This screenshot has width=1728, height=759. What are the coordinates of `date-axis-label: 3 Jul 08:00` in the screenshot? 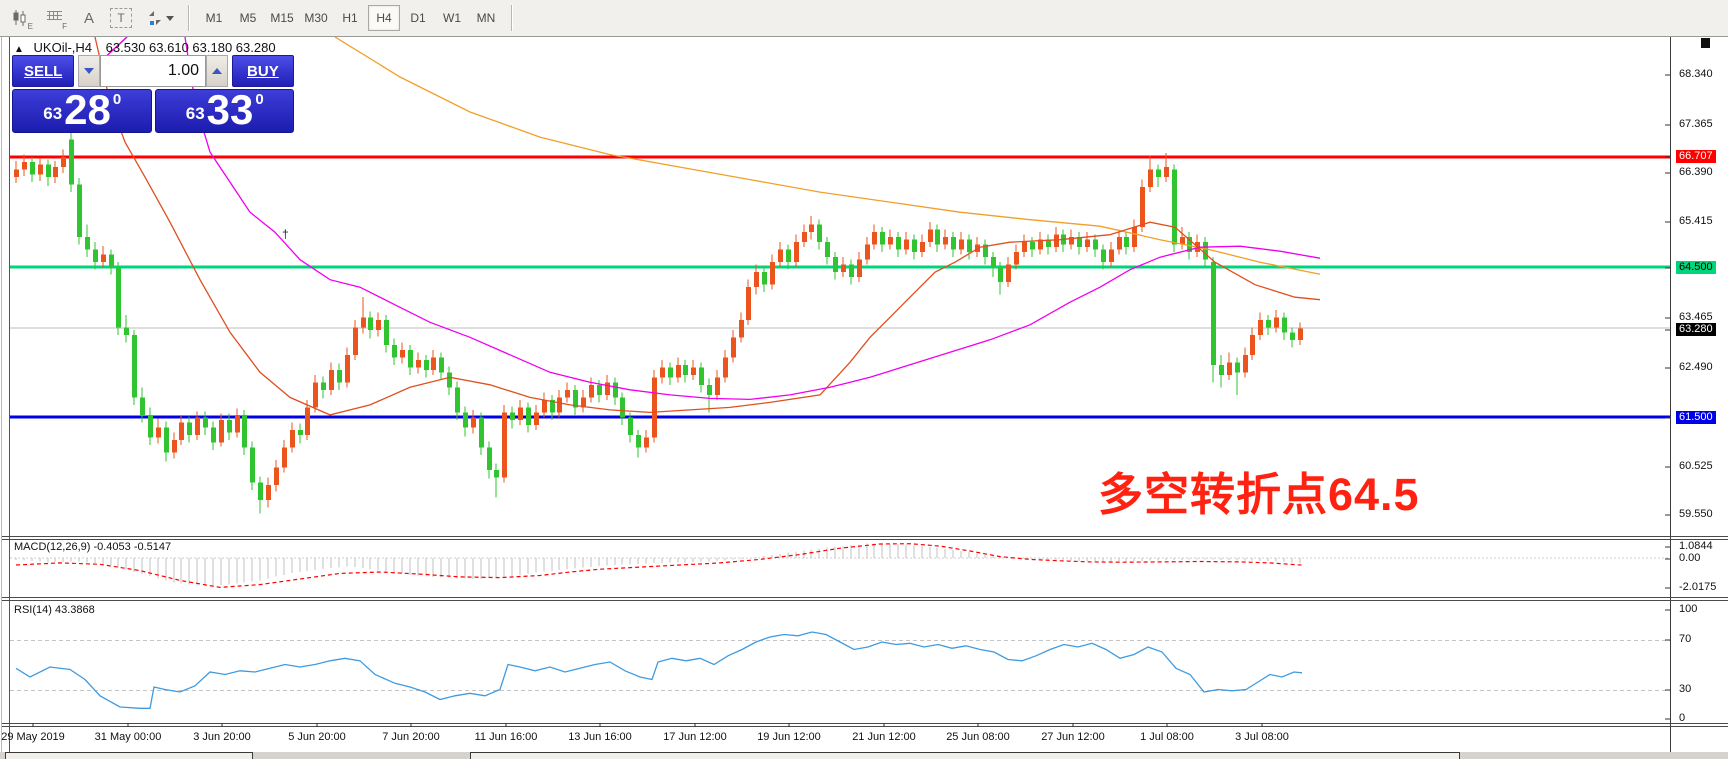 It's located at (1262, 737).